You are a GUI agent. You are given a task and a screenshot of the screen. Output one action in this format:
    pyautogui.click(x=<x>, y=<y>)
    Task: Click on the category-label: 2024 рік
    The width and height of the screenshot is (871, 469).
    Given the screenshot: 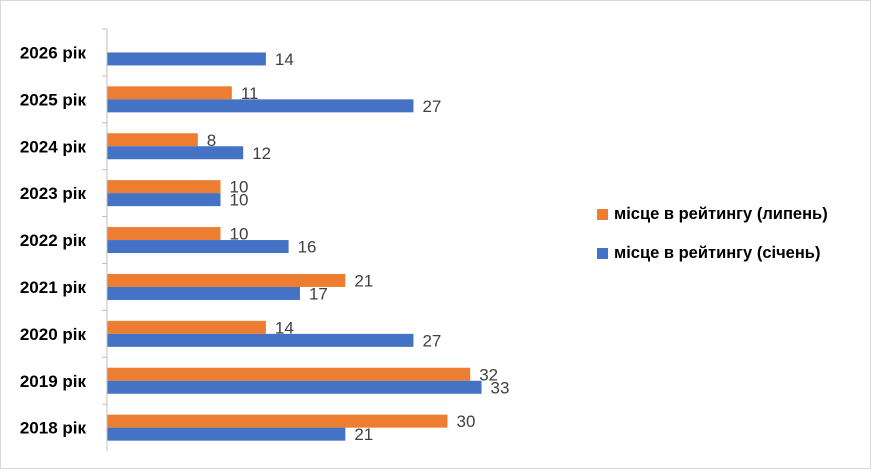 What is the action you would take?
    pyautogui.click(x=53, y=146)
    